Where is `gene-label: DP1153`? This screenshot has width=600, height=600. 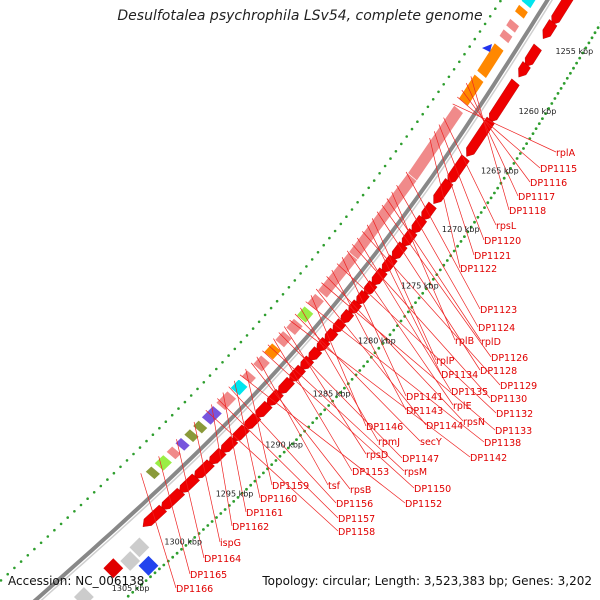 gene-label: DP1153 is located at coordinates (370, 472).